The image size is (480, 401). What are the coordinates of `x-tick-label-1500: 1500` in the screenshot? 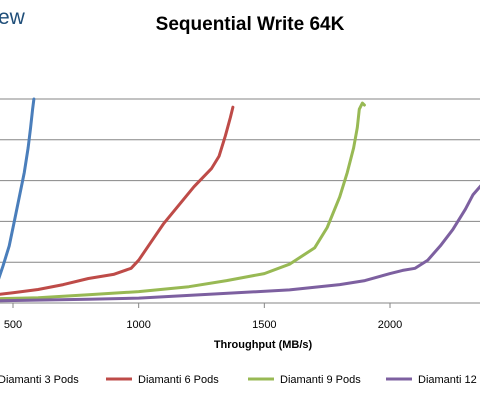 It's located at (264, 325).